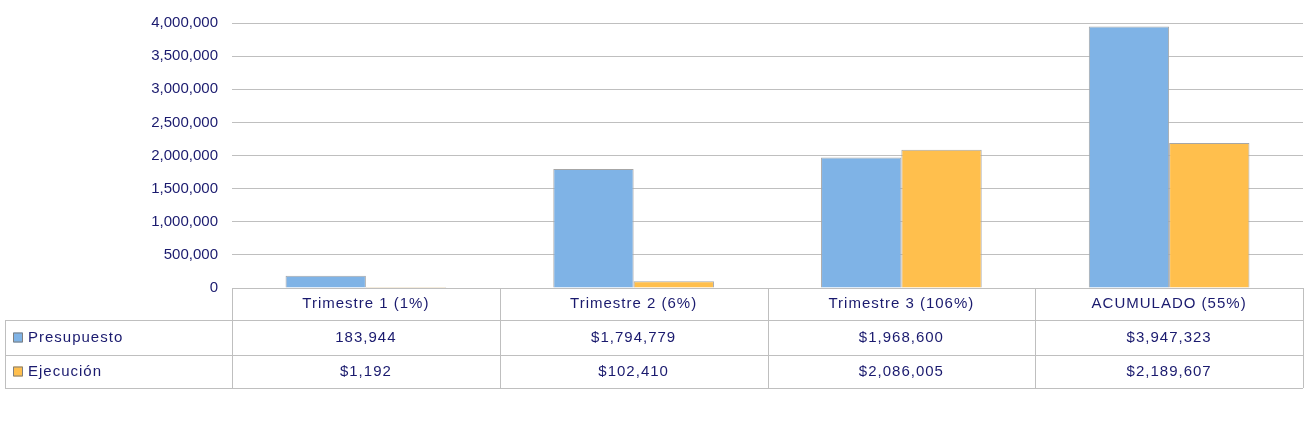 The width and height of the screenshot is (1310, 435). What do you see at coordinates (190, 254) in the screenshot?
I see `y-tick-label: 500,000` at bounding box center [190, 254].